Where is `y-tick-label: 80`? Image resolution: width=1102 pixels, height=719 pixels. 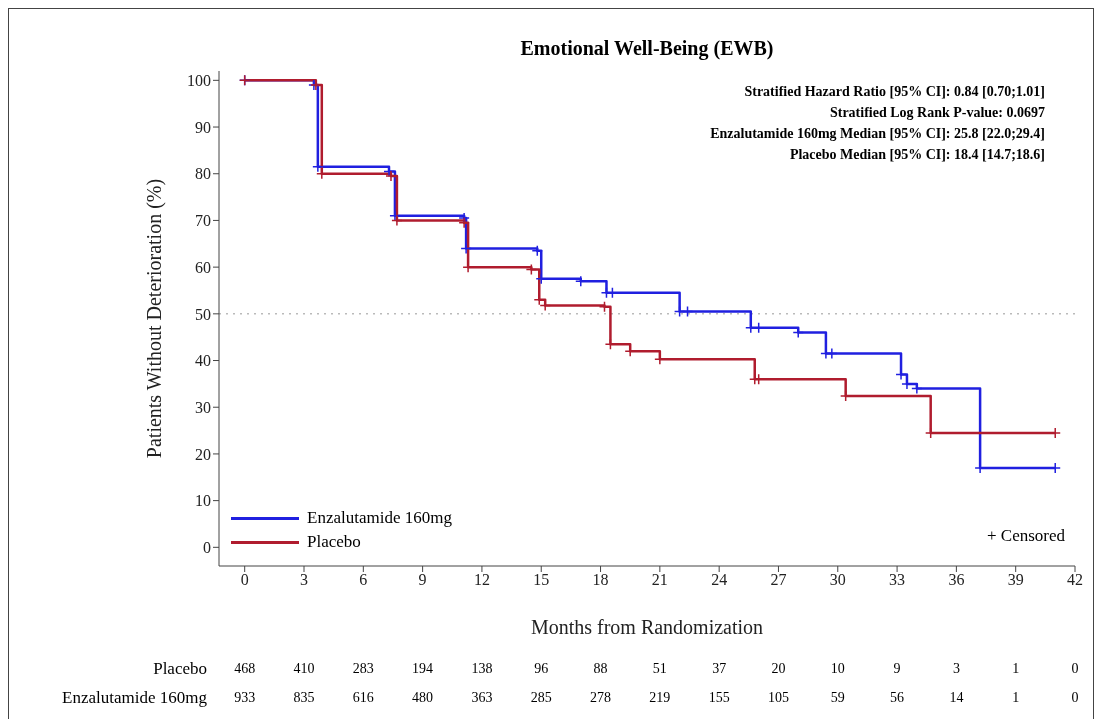
y-tick-label: 80 is located at coordinates (203, 174).